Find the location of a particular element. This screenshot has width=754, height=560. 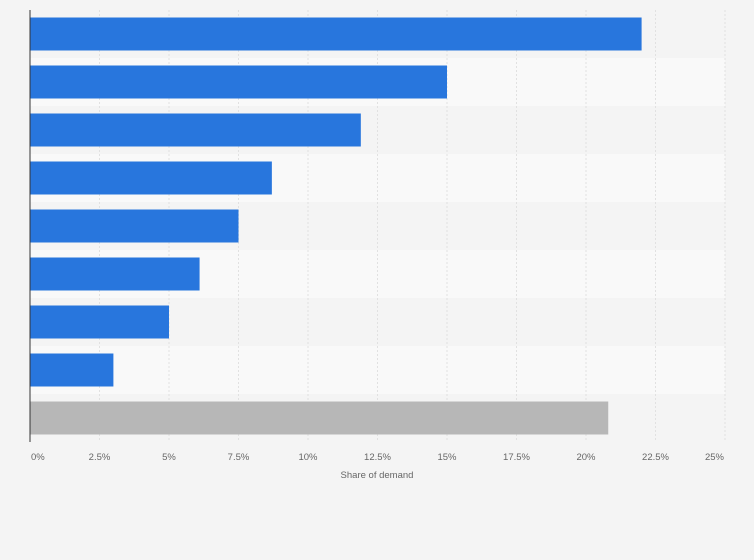

x-tick-label: 12.5% is located at coordinates (377, 457).